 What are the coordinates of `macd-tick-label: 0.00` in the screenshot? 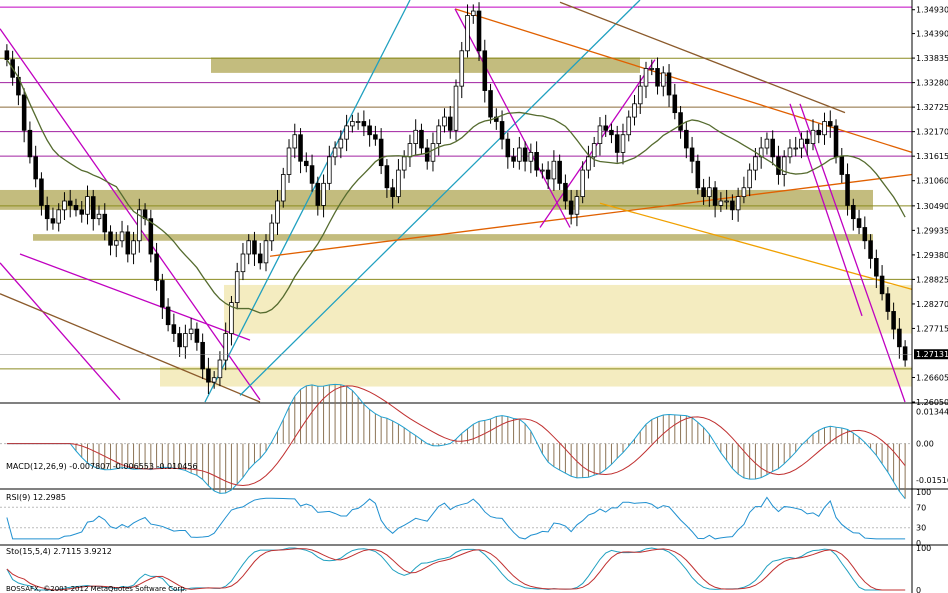 It's located at (925, 444).